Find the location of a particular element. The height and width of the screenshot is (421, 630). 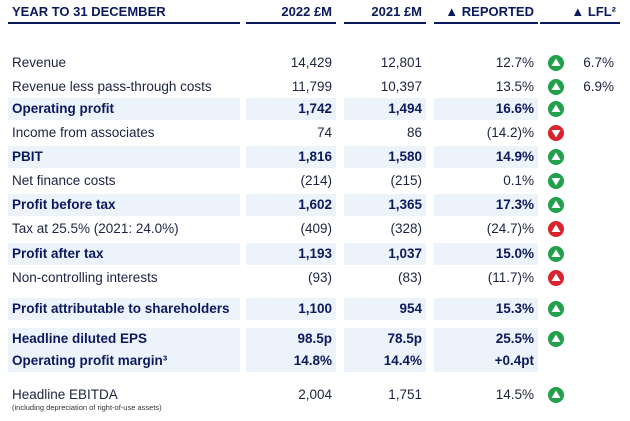

value-cell: +0.4pt is located at coordinates (486, 361).